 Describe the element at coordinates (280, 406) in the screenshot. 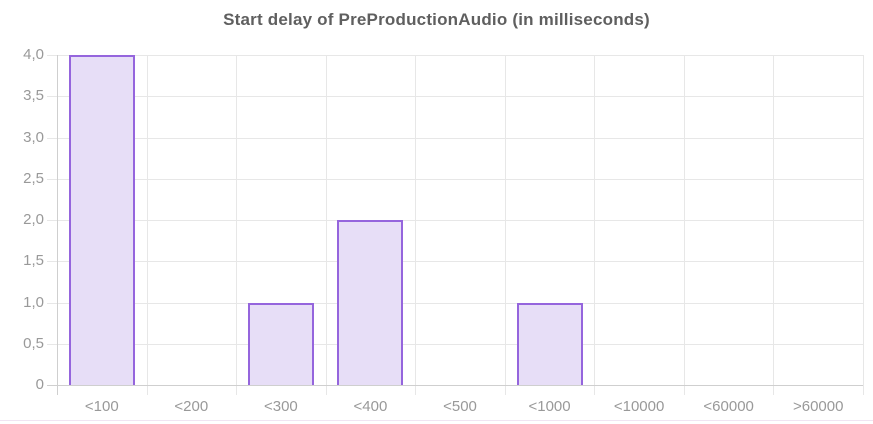

I see `x-tick-label: <300` at that location.